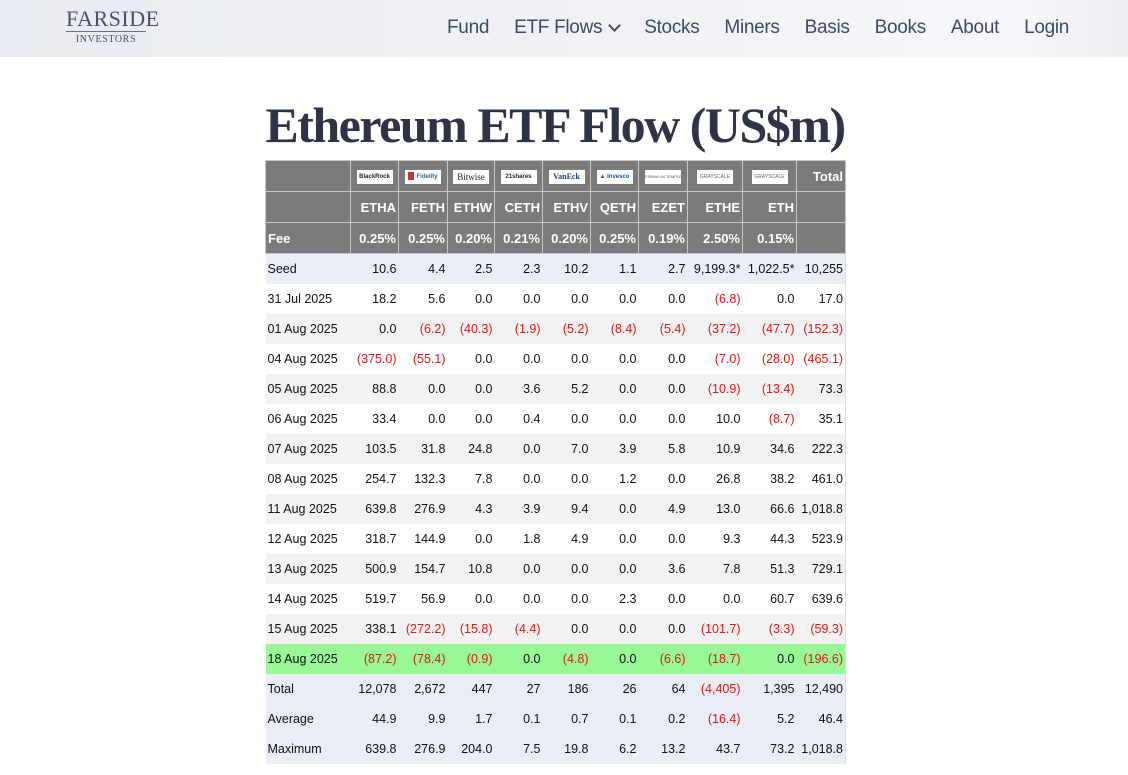 The height and width of the screenshot is (775, 1128). I want to click on value-cell: (0.9), so click(471, 659).